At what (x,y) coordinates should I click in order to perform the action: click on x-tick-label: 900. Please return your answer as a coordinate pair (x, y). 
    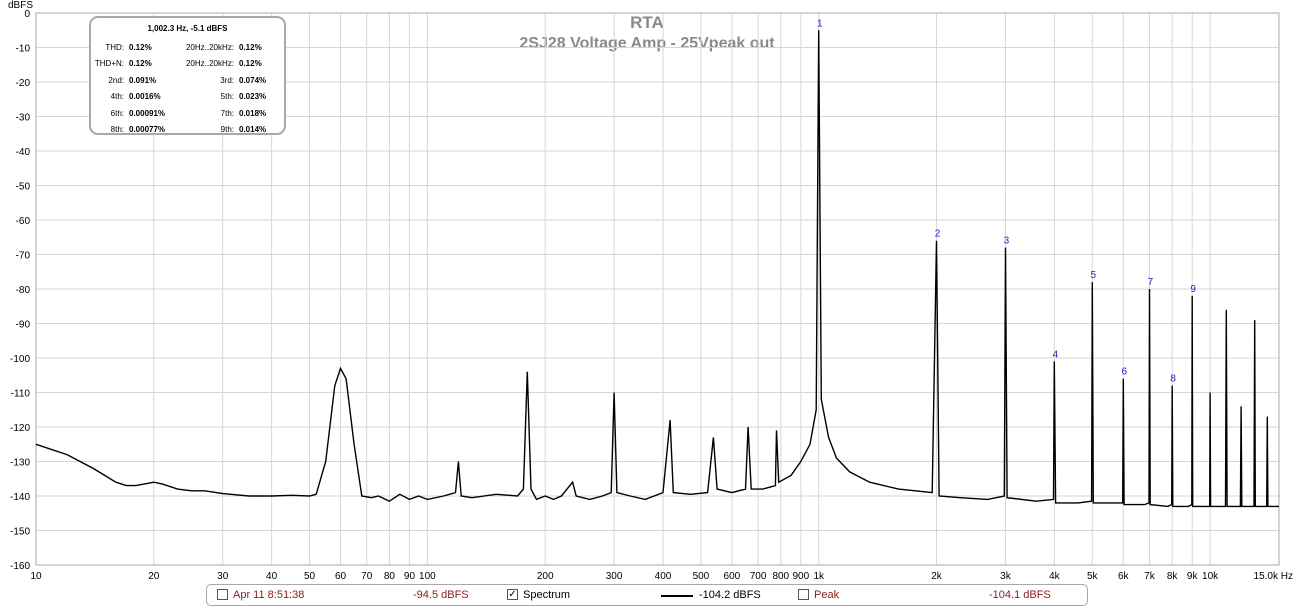
    Looking at the image, I should click on (800, 576).